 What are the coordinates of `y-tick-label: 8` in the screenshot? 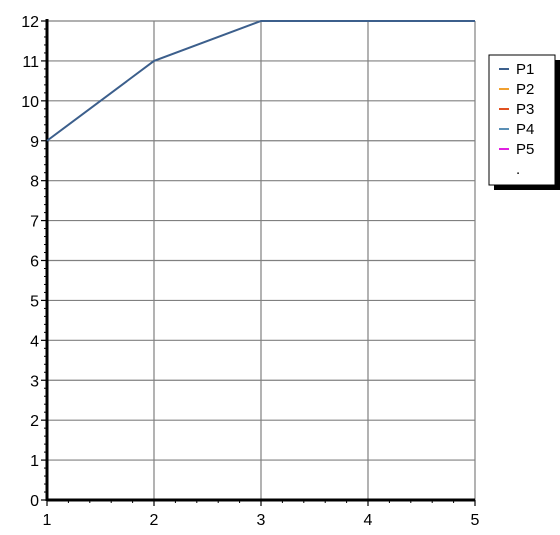 It's located at (34, 182).